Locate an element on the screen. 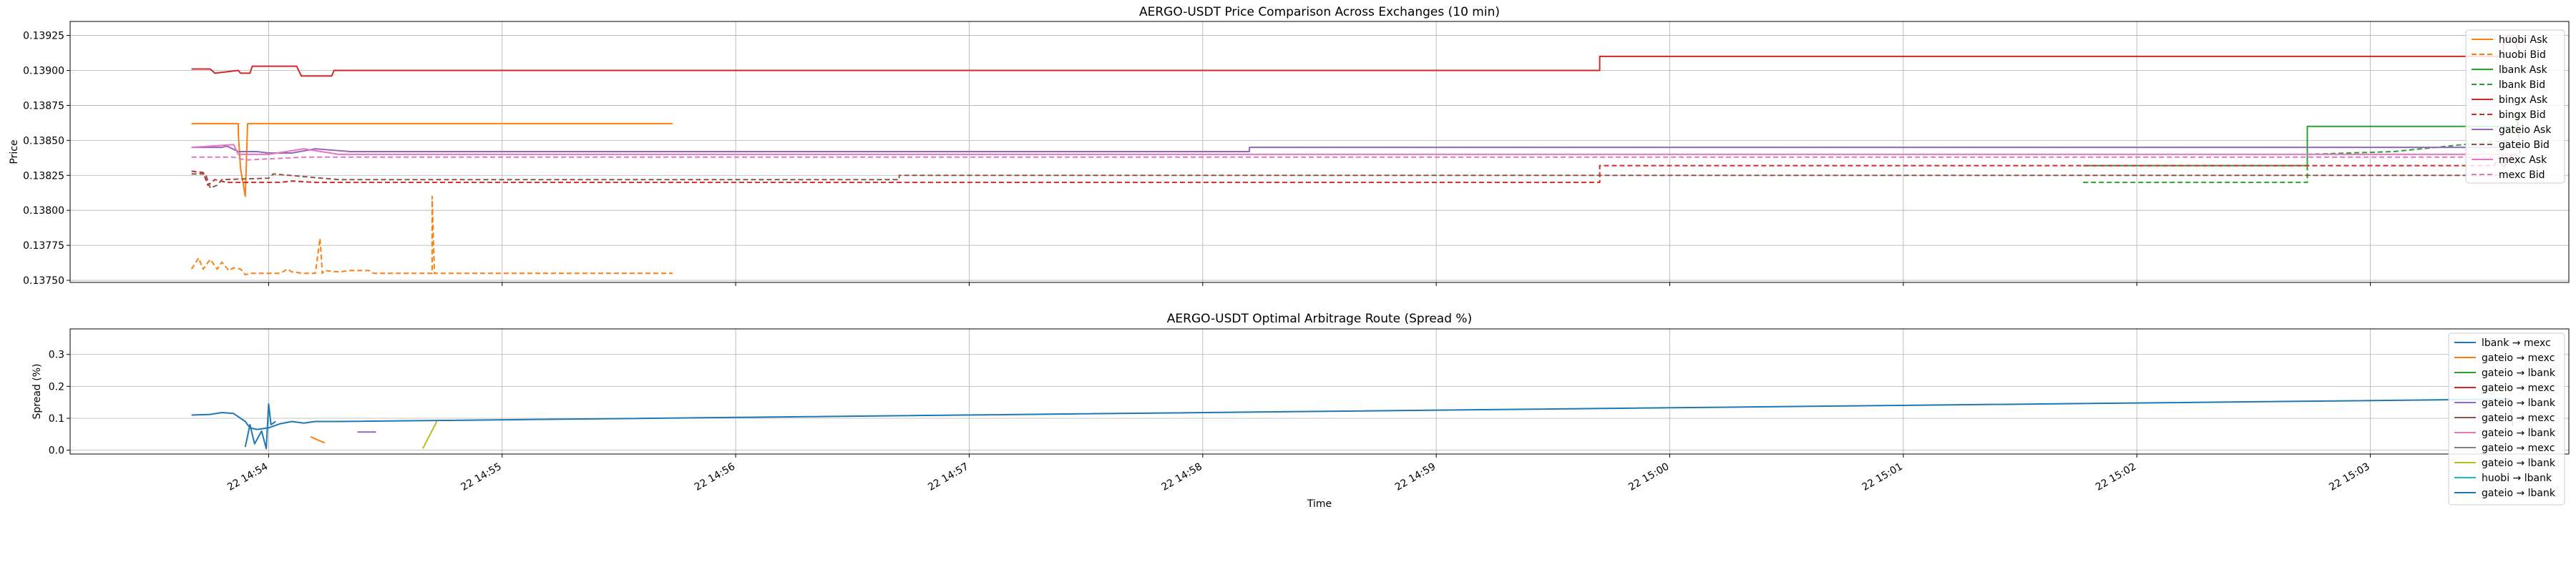 This screenshot has width=2576, height=572. legend-label: lbank → mexc is located at coordinates (2516, 343).